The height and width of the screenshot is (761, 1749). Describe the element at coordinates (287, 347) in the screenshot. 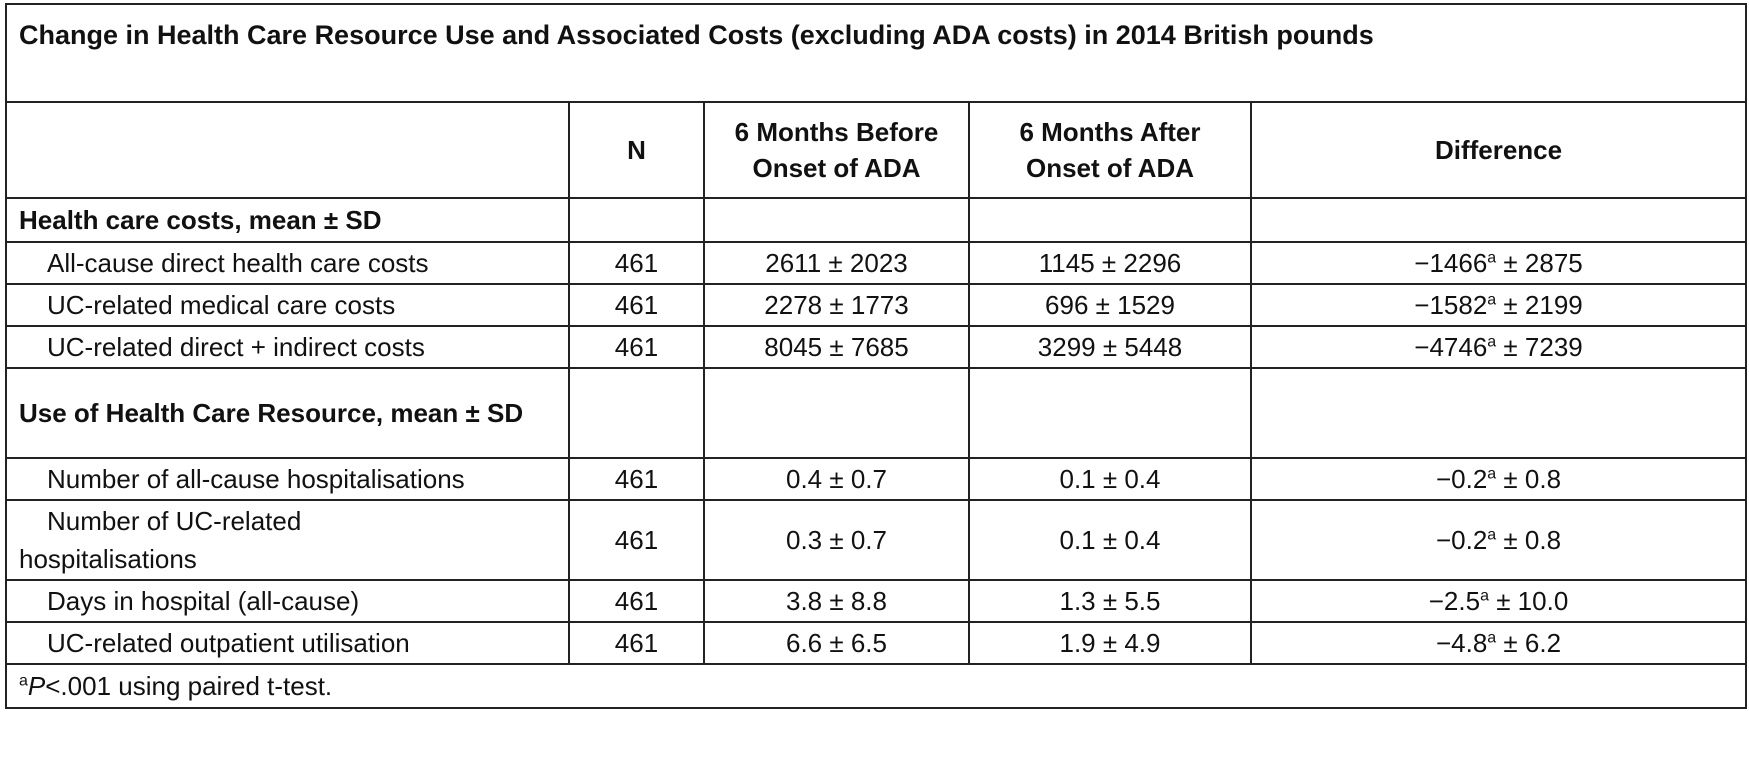

I see `row-label: UC-related direct + indirect costs` at that location.